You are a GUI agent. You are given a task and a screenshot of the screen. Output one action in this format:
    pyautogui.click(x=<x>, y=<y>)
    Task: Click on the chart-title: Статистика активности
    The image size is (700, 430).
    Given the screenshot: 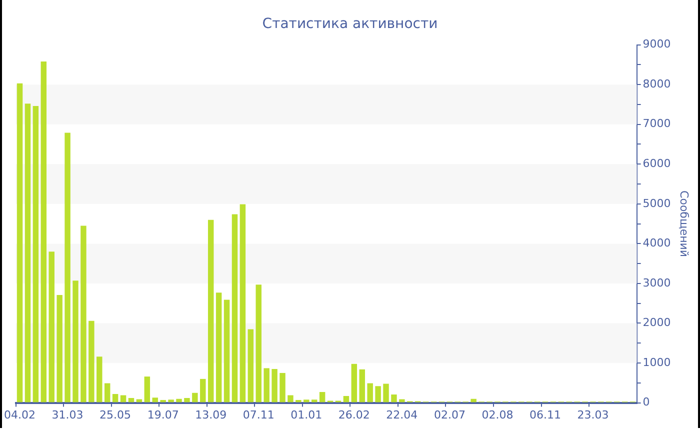 What is the action you would take?
    pyautogui.click(x=350, y=24)
    